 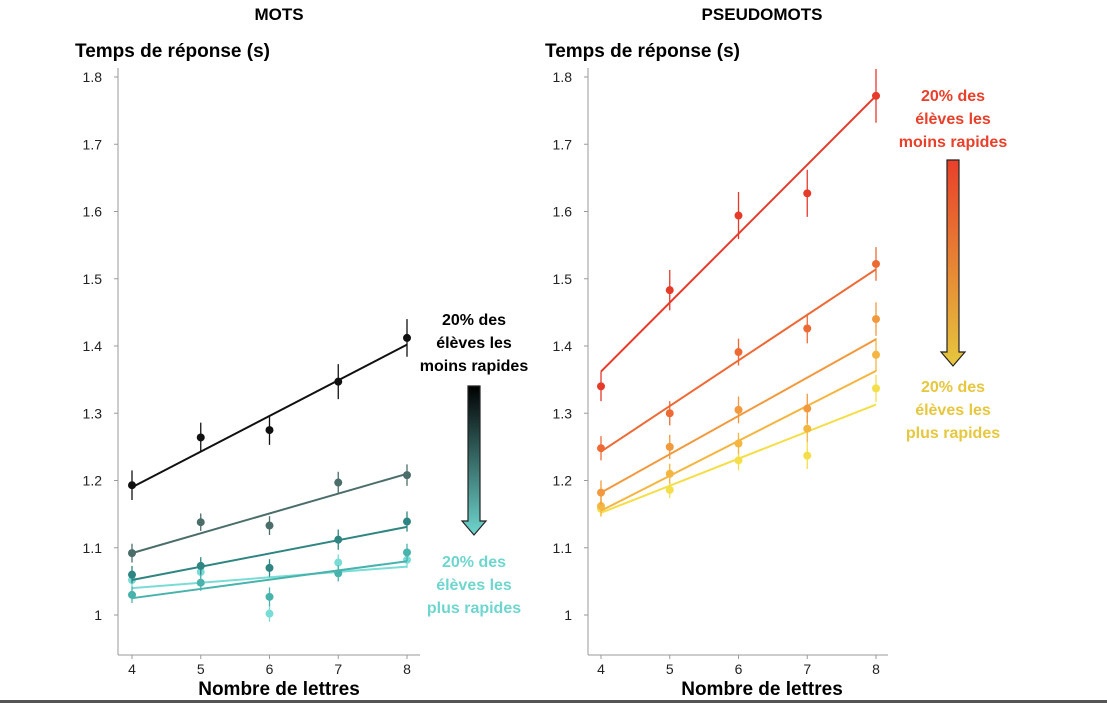 What do you see at coordinates (93, 346) in the screenshot?
I see `y-tick-label: 1.4` at bounding box center [93, 346].